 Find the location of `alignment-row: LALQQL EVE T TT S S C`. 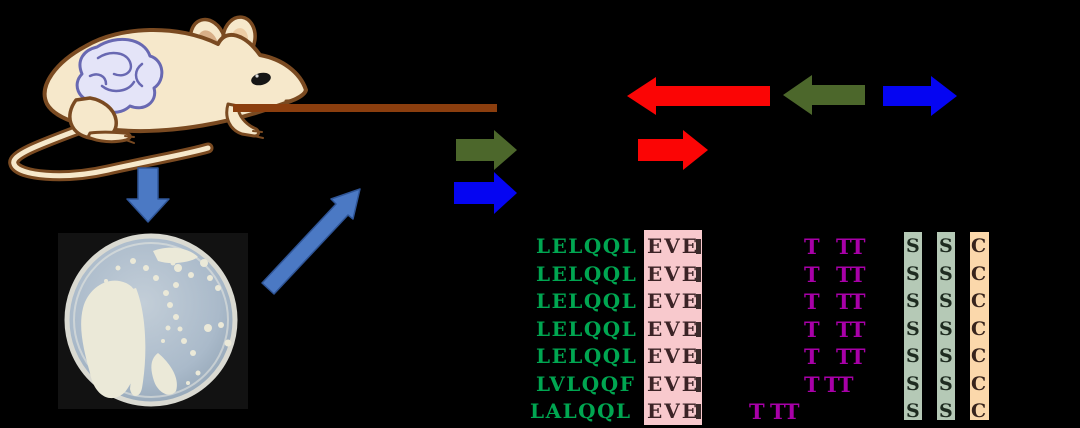

alignment-row: LALQQL EVE T TT S S C is located at coordinates (540, 411).